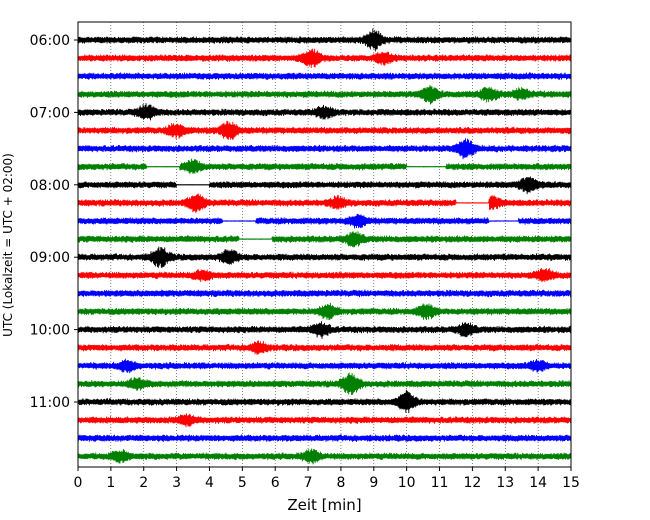 The image size is (650, 520). I want to click on y-tick-label-2: 08:00, so click(50, 186).